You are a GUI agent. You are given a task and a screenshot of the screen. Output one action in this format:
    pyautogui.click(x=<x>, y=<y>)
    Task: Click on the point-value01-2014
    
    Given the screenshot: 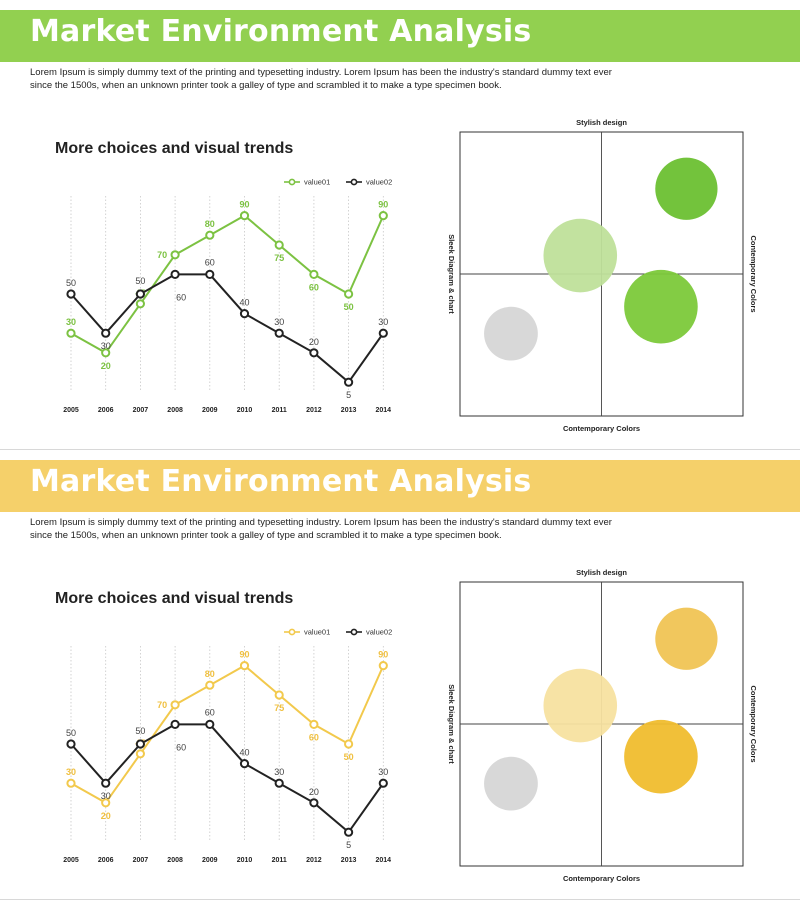 What is the action you would take?
    pyautogui.click(x=383, y=666)
    